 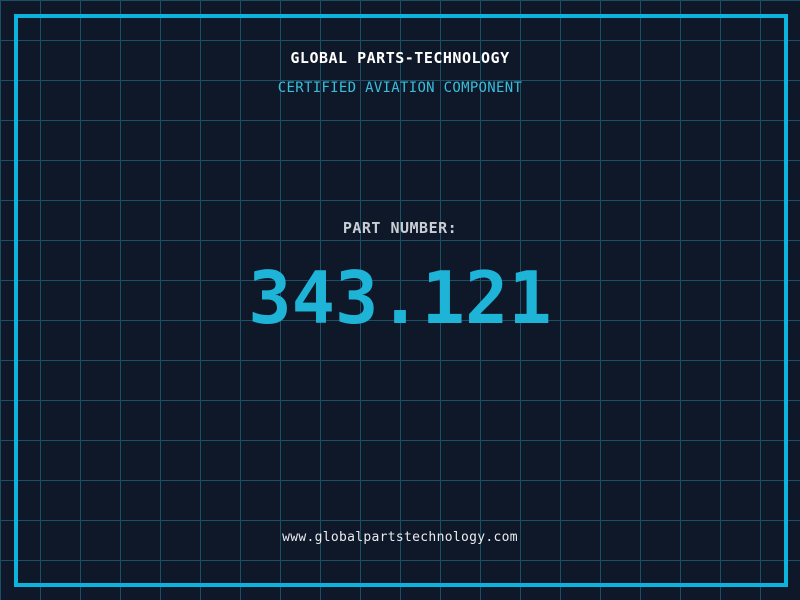 What do you see at coordinates (400, 58) in the screenshot?
I see `company-title: GLOBAL PARTS-TECHNOLOGY` at bounding box center [400, 58].